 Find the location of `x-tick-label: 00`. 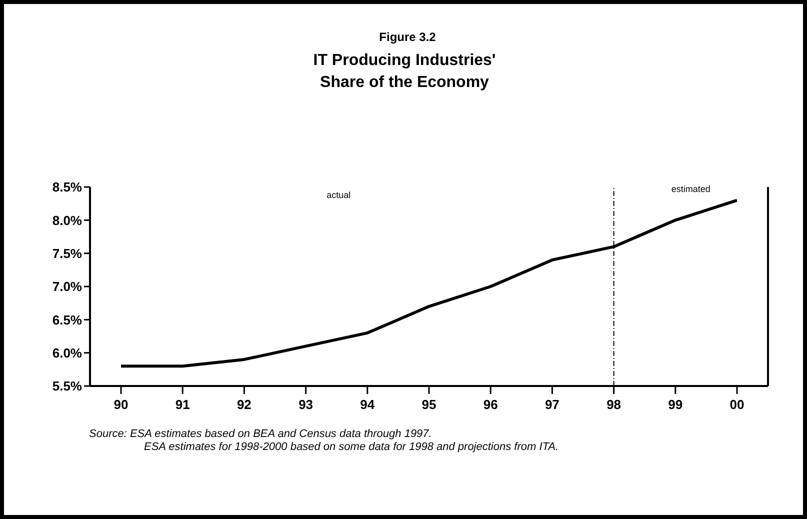

x-tick-label: 00 is located at coordinates (737, 404).